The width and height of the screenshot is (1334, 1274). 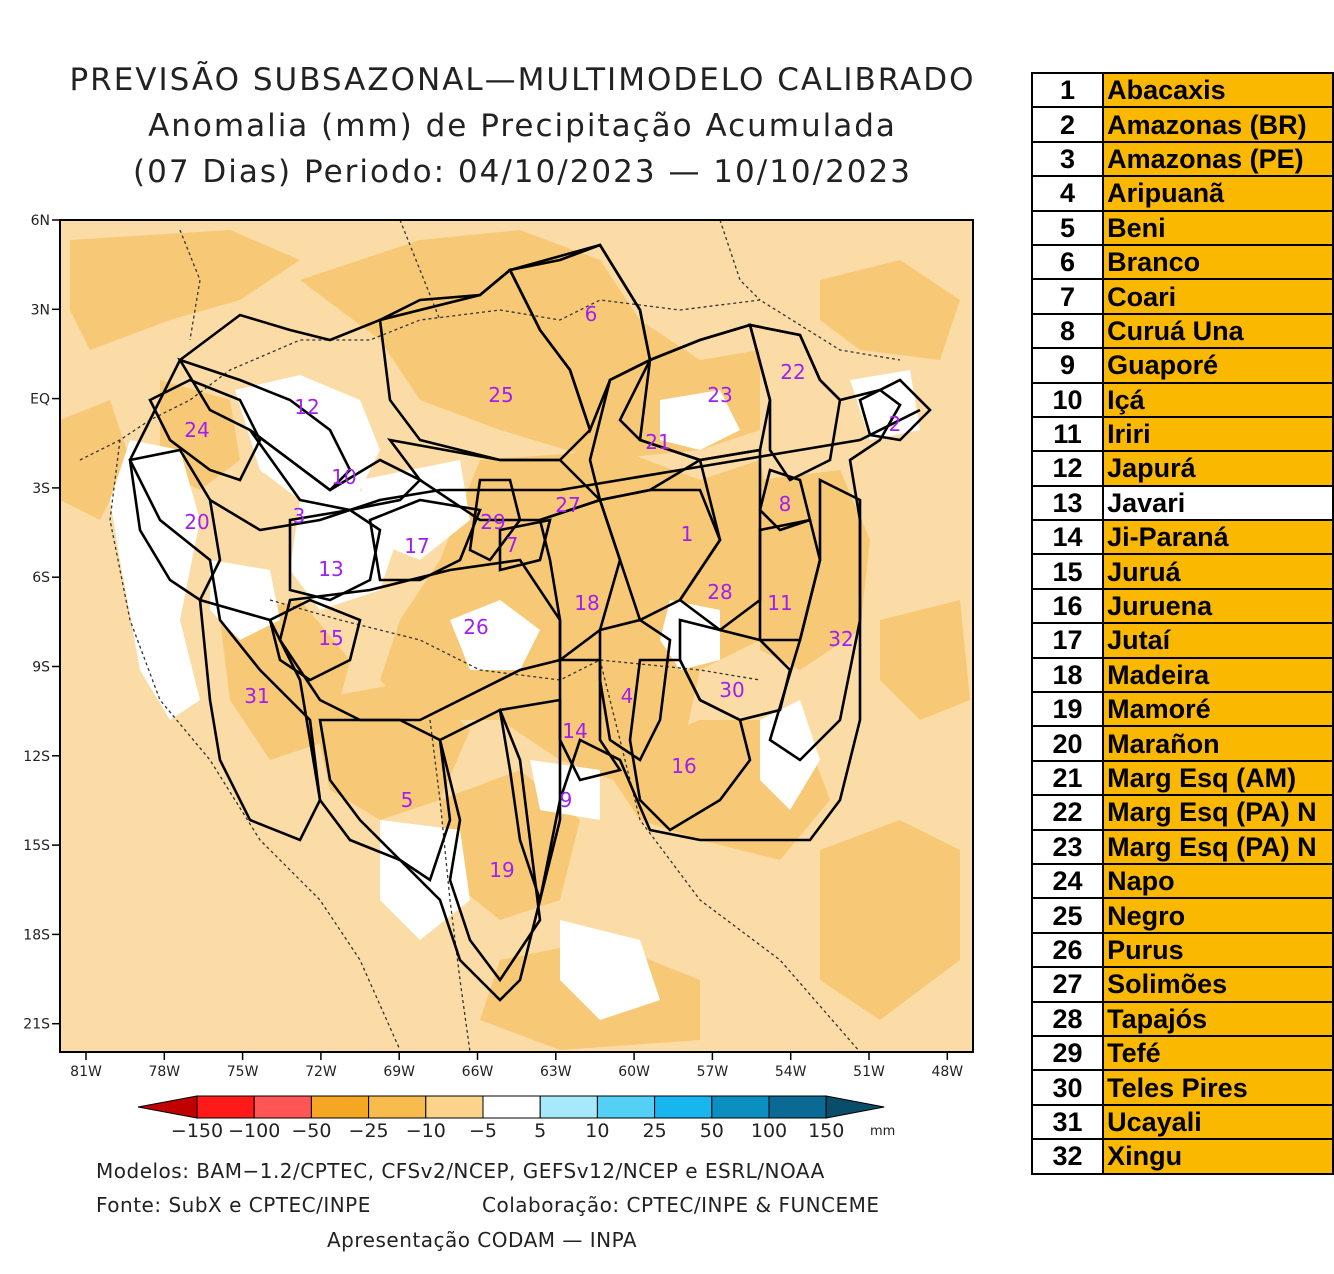 What do you see at coordinates (1067, 159) in the screenshot?
I see `basin-number: 3` at bounding box center [1067, 159].